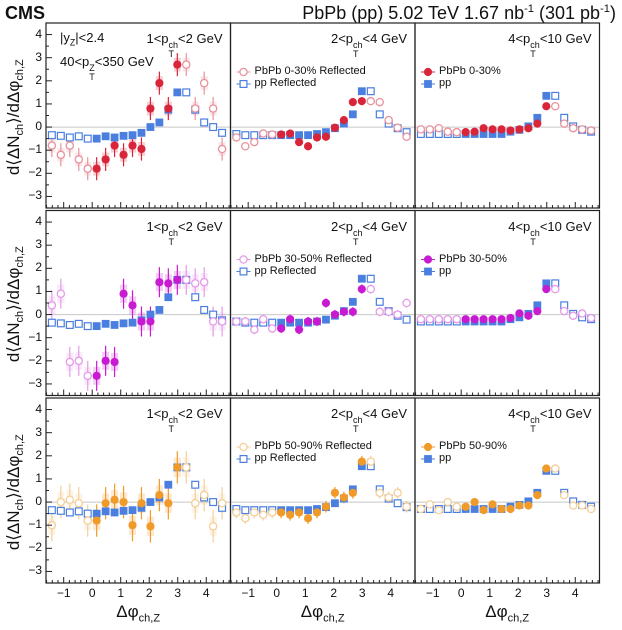 This screenshot has width=622, height=630. What do you see at coordinates (356, 241) in the screenshot?
I see `label-sub: T` at bounding box center [356, 241].